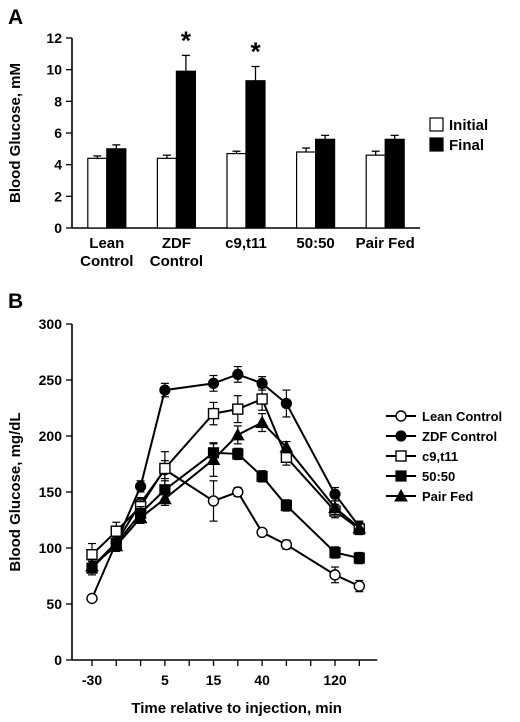 The width and height of the screenshot is (520, 722). Describe the element at coordinates (436, 124) in the screenshot. I see `legend-swatch-initial` at that location.